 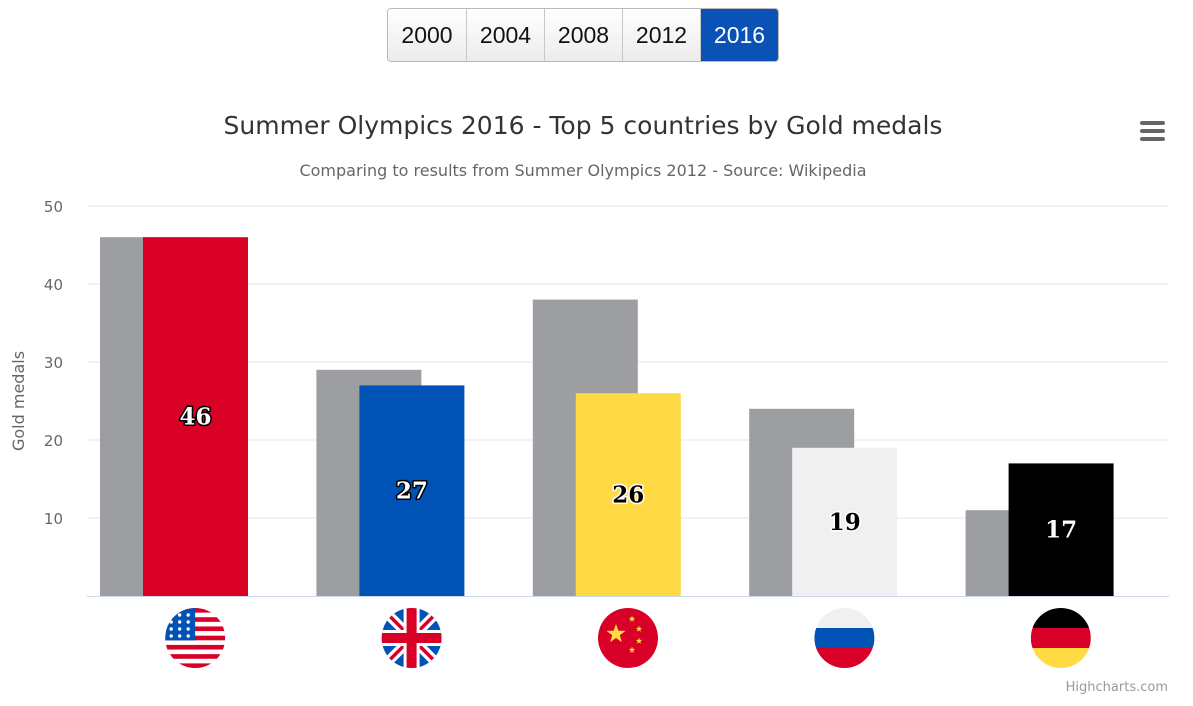 What do you see at coordinates (427, 35) in the screenshot?
I see `year-button-2000: 2000` at bounding box center [427, 35].